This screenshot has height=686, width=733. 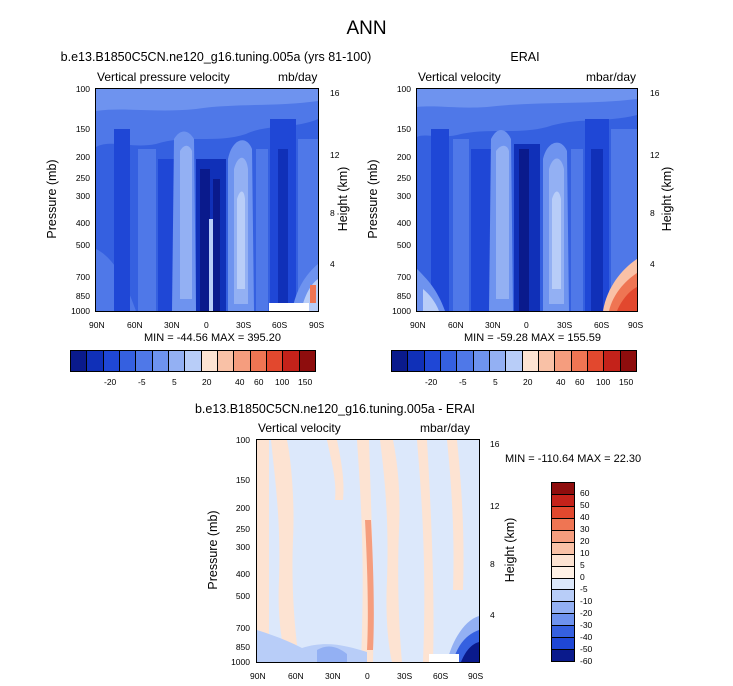 What do you see at coordinates (514, 361) in the screenshot?
I see `panel-2-colorbar` at bounding box center [514, 361].